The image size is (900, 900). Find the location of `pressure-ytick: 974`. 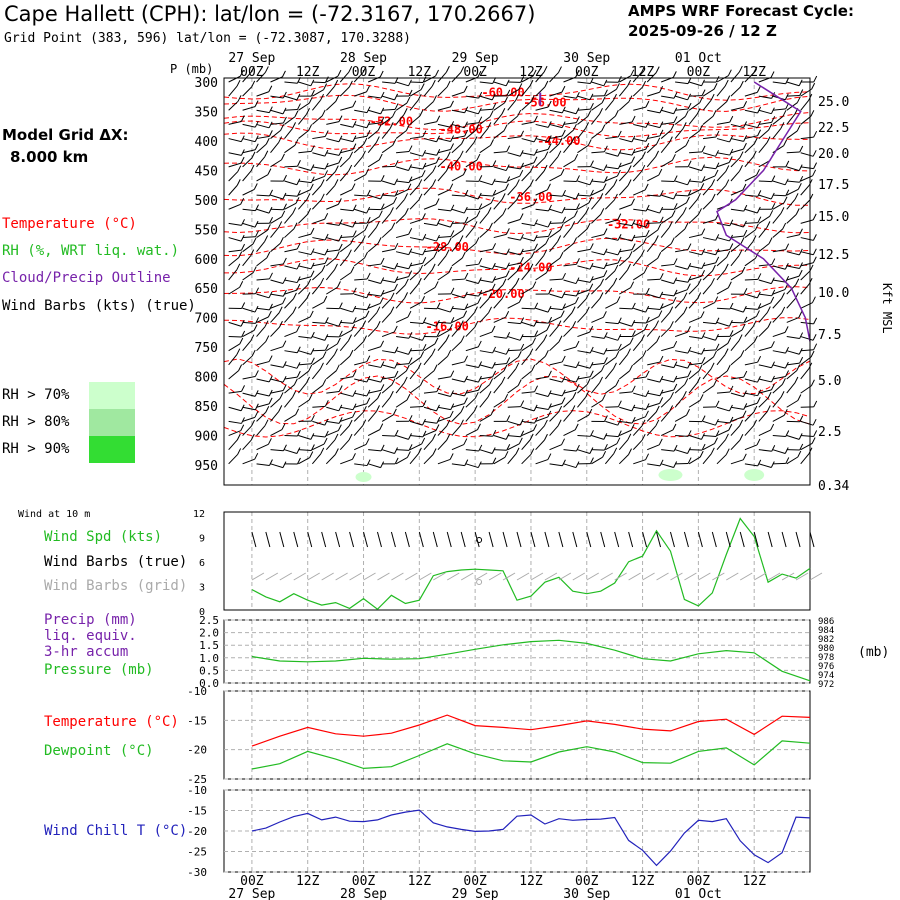

pressure-ytick: 974 is located at coordinates (826, 676).